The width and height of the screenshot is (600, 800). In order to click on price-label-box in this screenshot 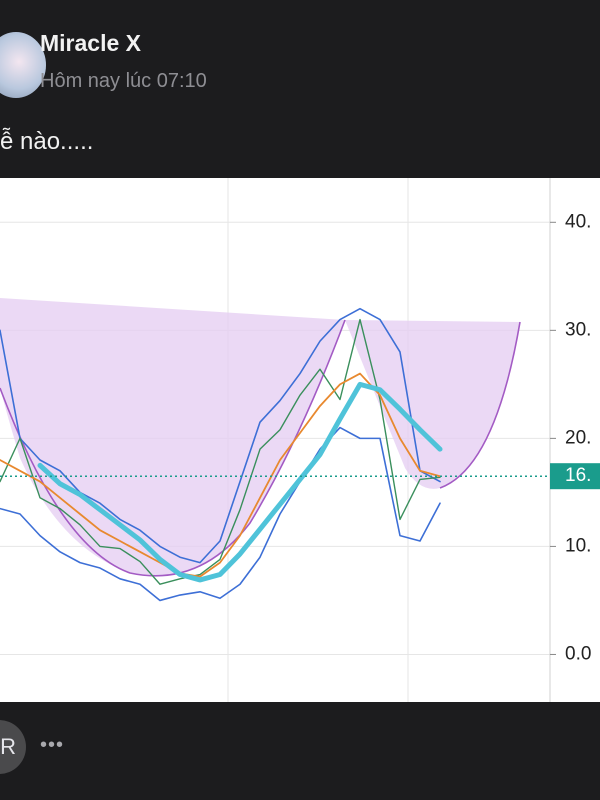, I will do `click(575, 476)`.